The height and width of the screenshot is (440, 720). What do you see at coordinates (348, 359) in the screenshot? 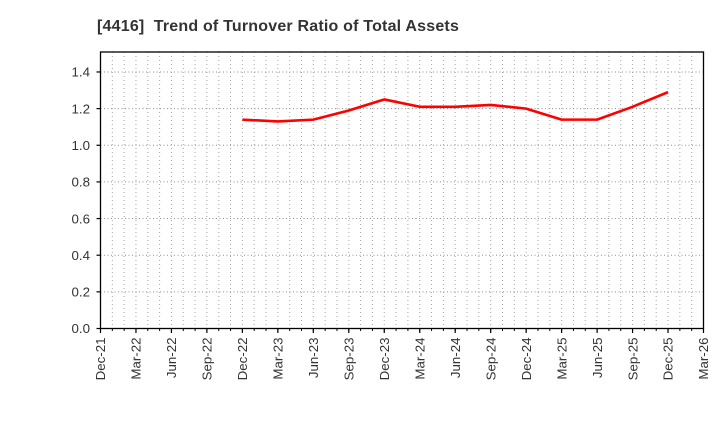
I see `x-tick-label: Sep-23` at bounding box center [348, 359].